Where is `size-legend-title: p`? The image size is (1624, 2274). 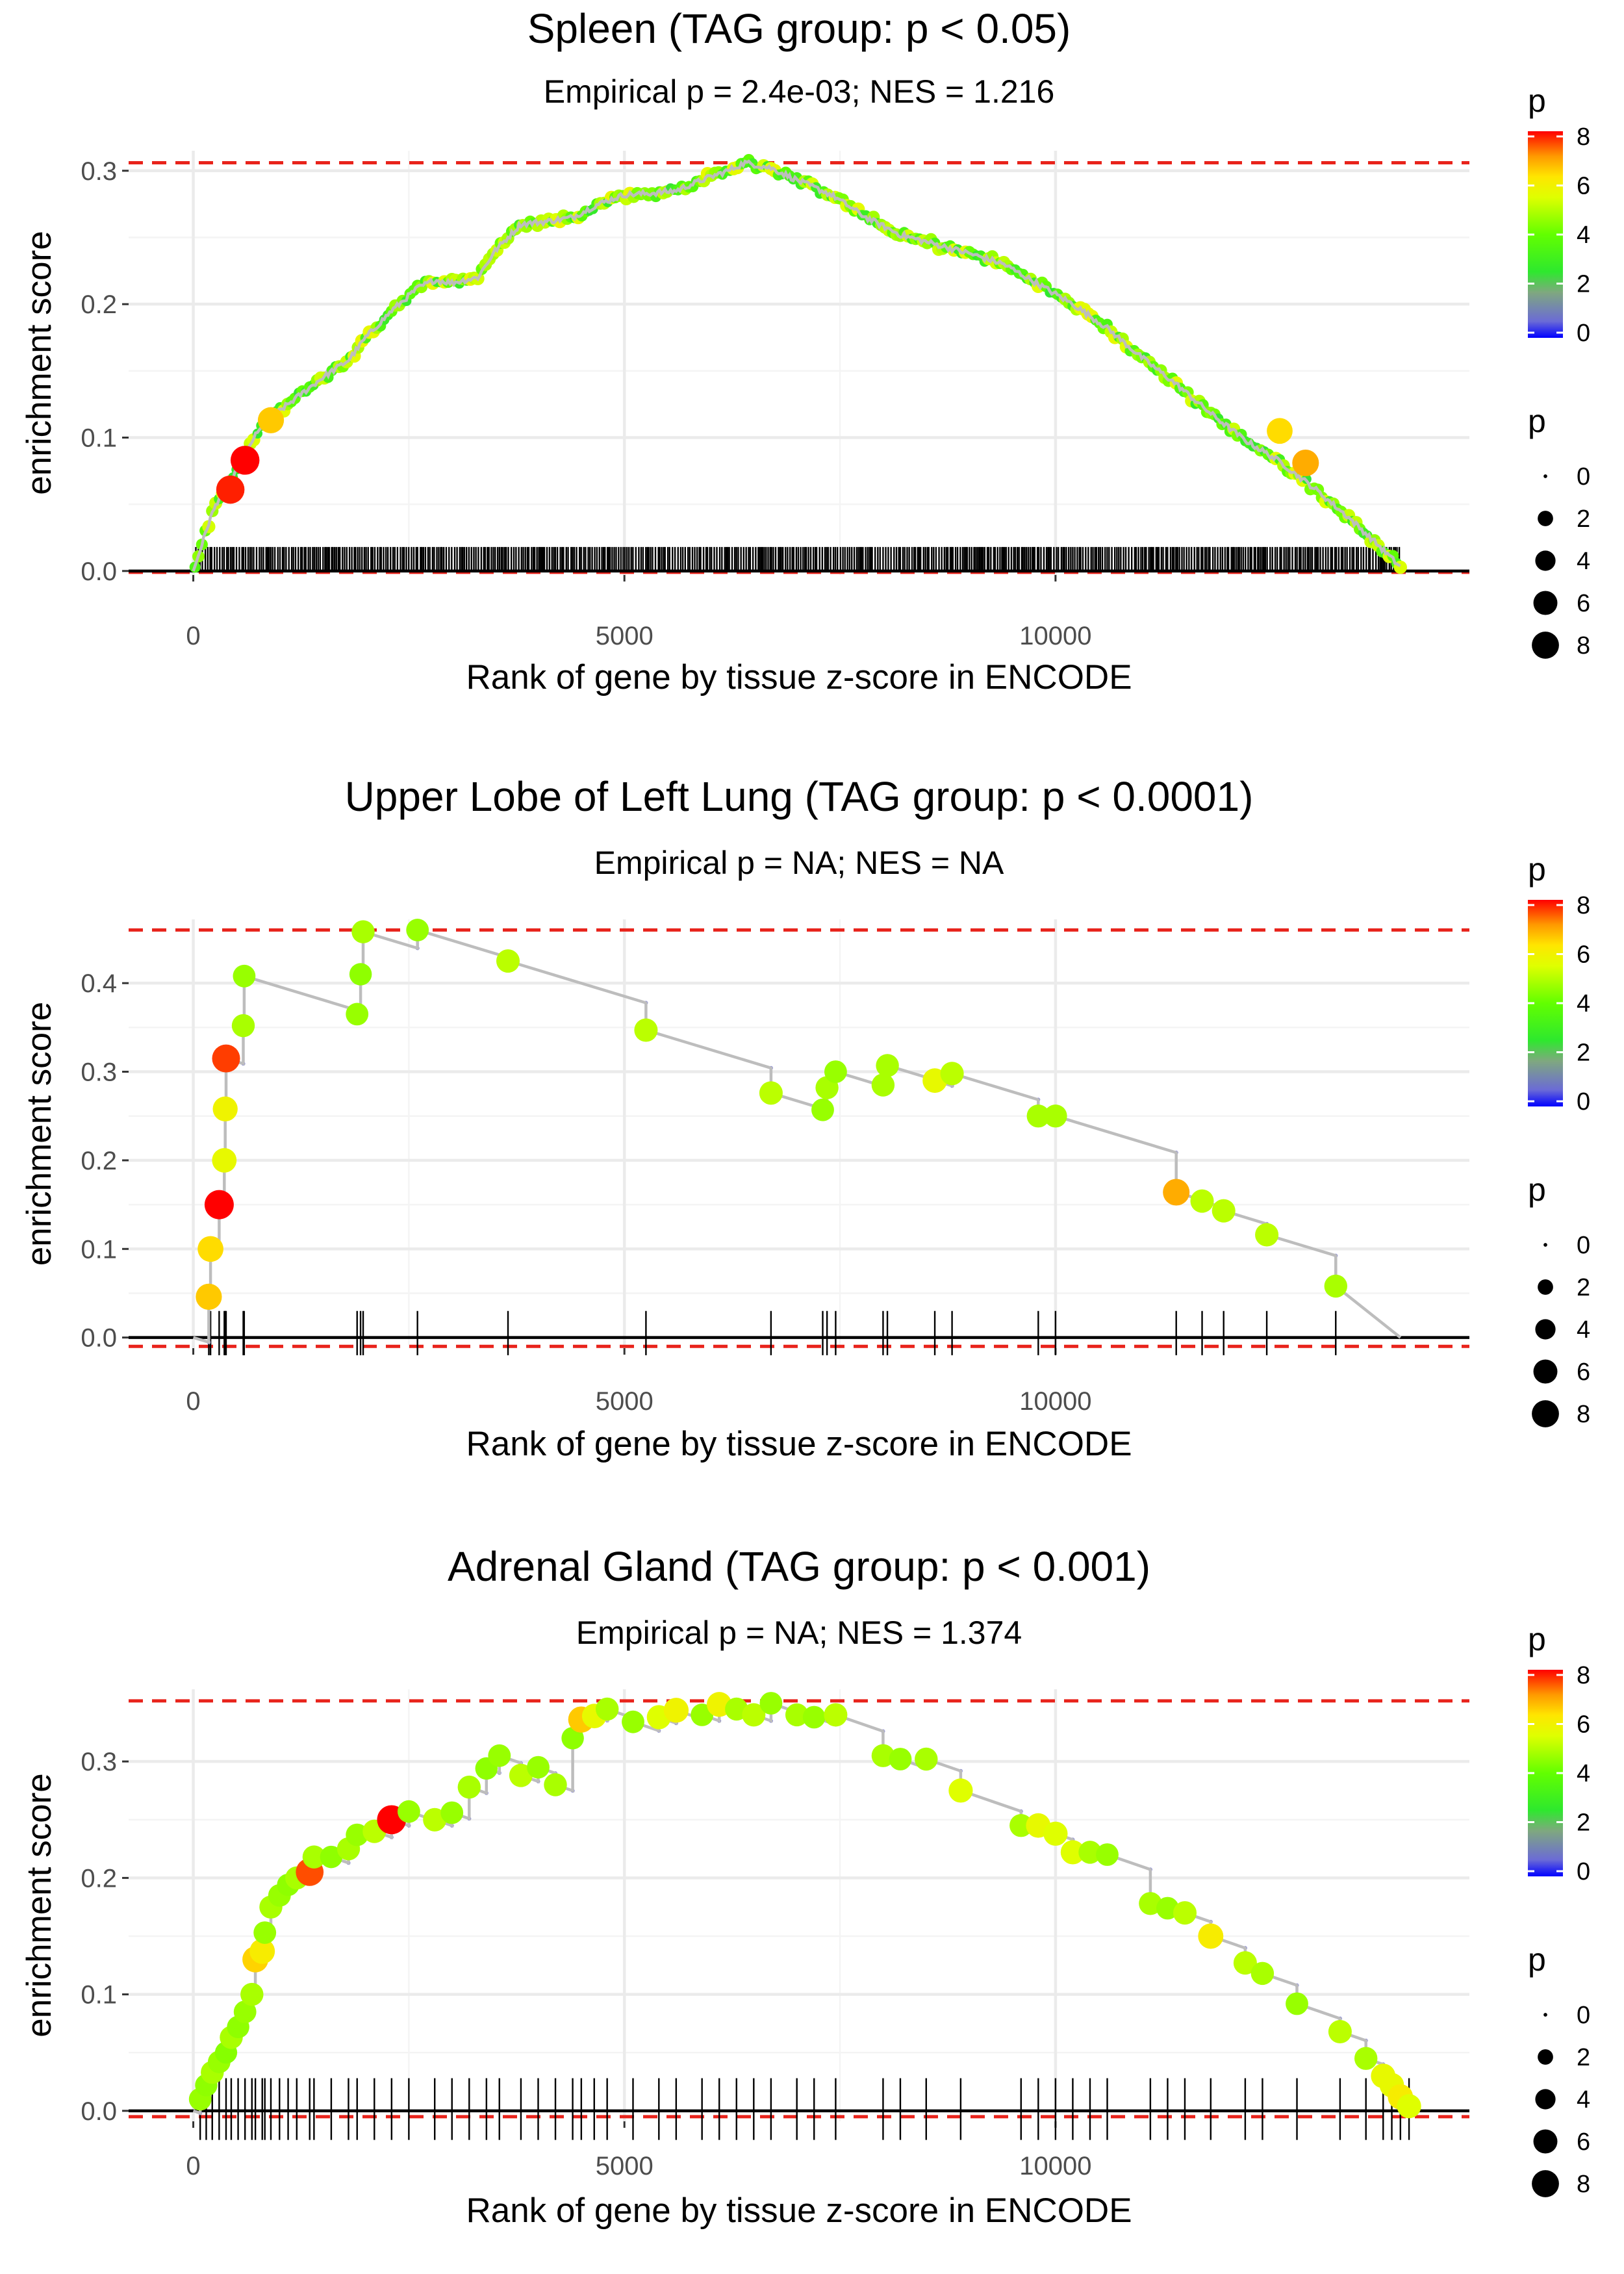 size-legend-title: p is located at coordinates (1537, 421).